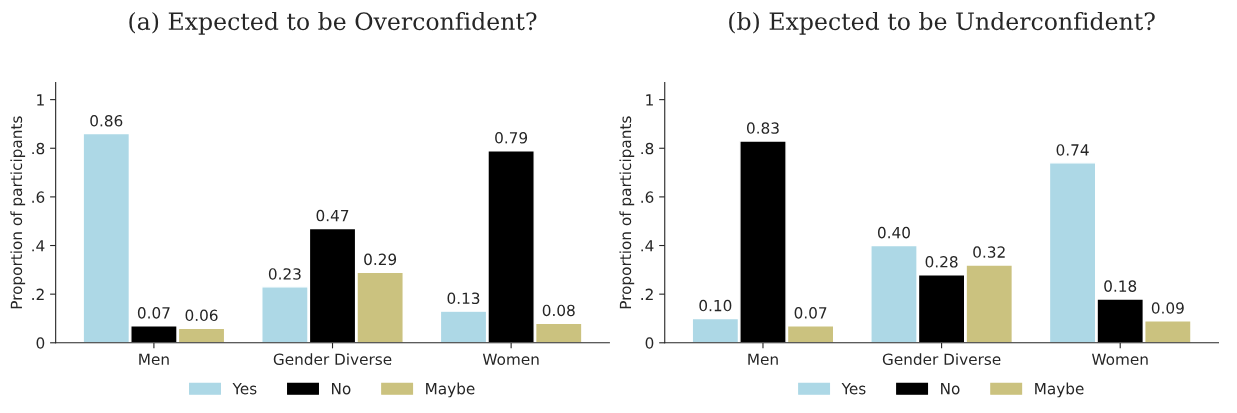 This screenshot has height=413, width=1237. I want to click on data-label: 0.23, so click(284, 274).